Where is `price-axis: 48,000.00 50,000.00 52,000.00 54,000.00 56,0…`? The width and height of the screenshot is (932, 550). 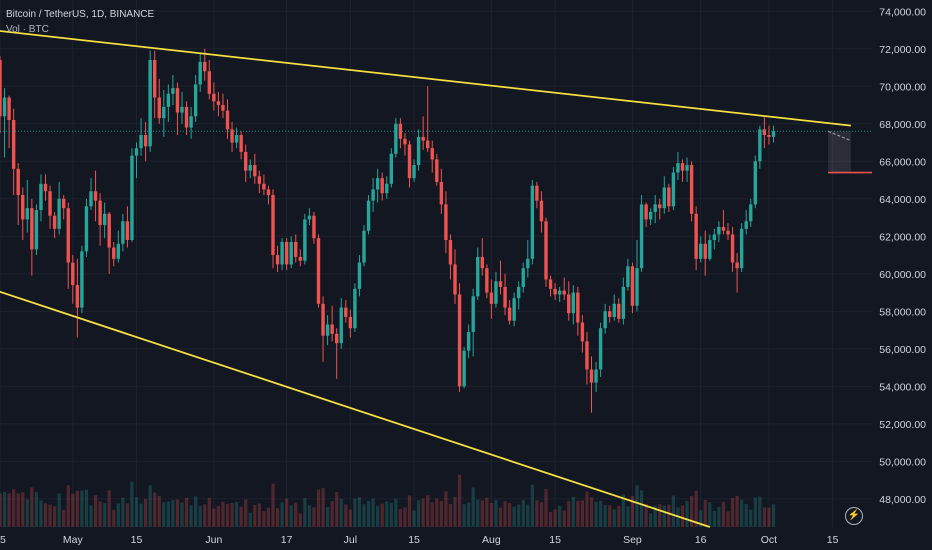 price-axis: 48,000.00 50,000.00 52,000.00 54,000.00 56,0… is located at coordinates (902, 256).